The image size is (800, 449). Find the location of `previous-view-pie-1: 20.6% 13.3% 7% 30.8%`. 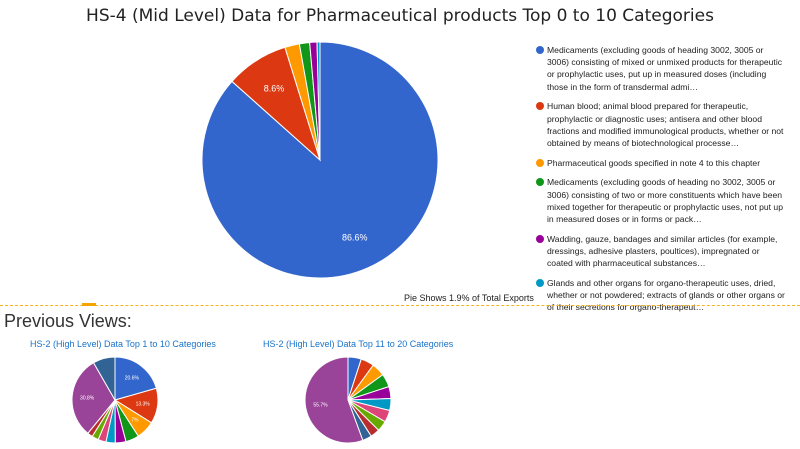

previous-view-pie-1: 20.6% 13.3% 7% 30.8% is located at coordinates (115, 400).